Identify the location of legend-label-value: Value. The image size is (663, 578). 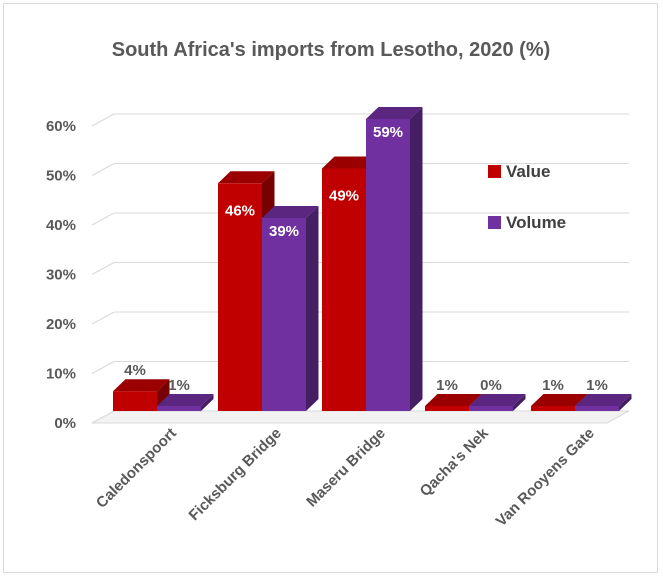
(528, 171).